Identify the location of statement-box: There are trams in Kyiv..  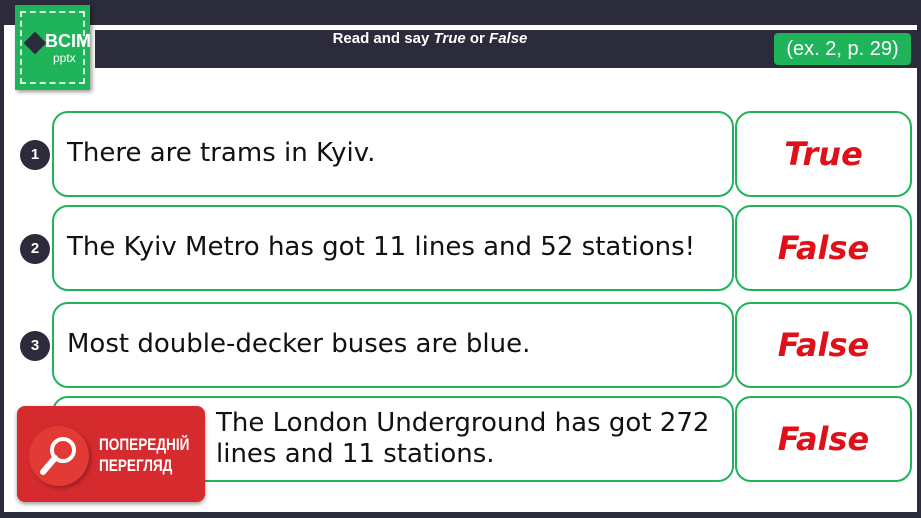
(393, 154).